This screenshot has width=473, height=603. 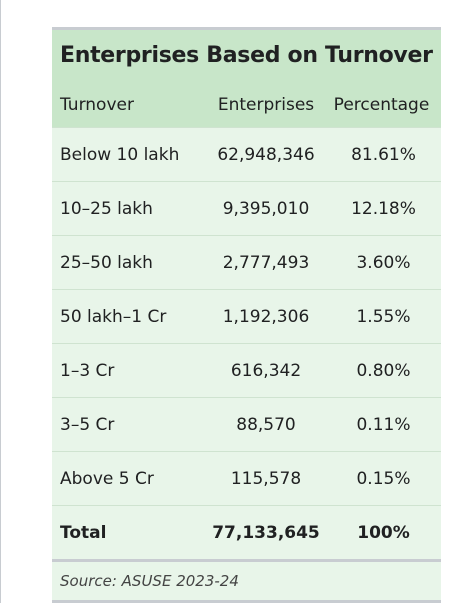 I want to click on turnover-cell: 1–3 Cr, so click(x=87, y=370).